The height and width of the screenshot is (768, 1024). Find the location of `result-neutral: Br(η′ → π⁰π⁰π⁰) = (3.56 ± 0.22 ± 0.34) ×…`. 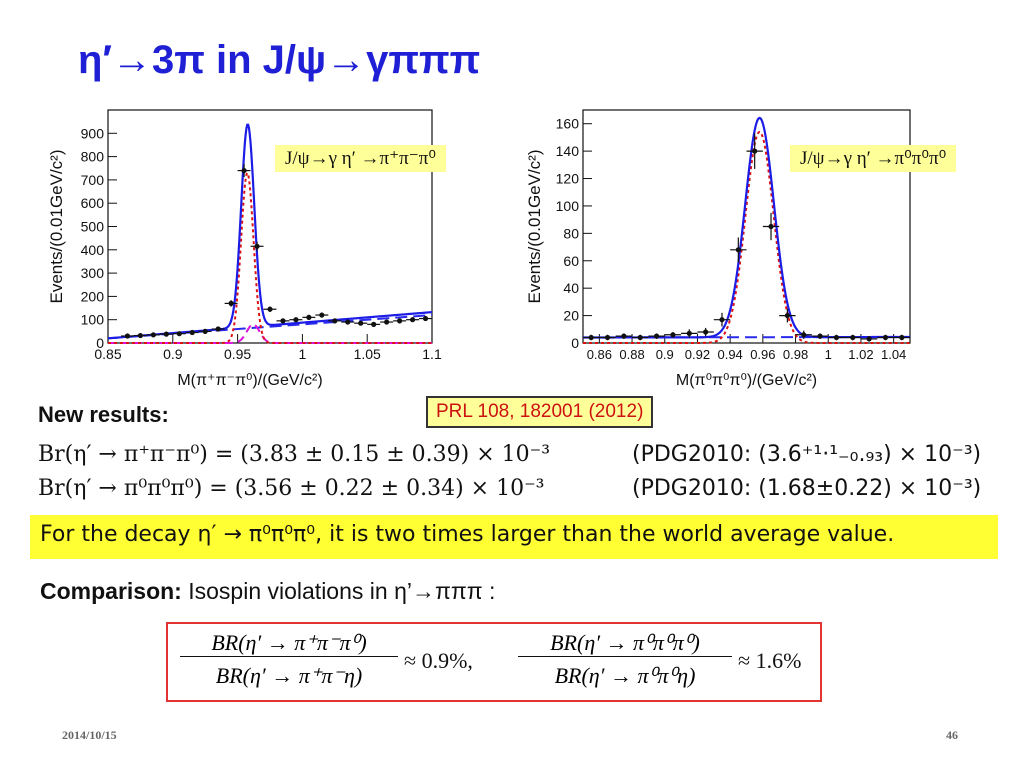

result-neutral: Br(η′ → π⁰π⁰π⁰) = (3.56 ± 0.22 ± 0.34) ×… is located at coordinates (291, 488).